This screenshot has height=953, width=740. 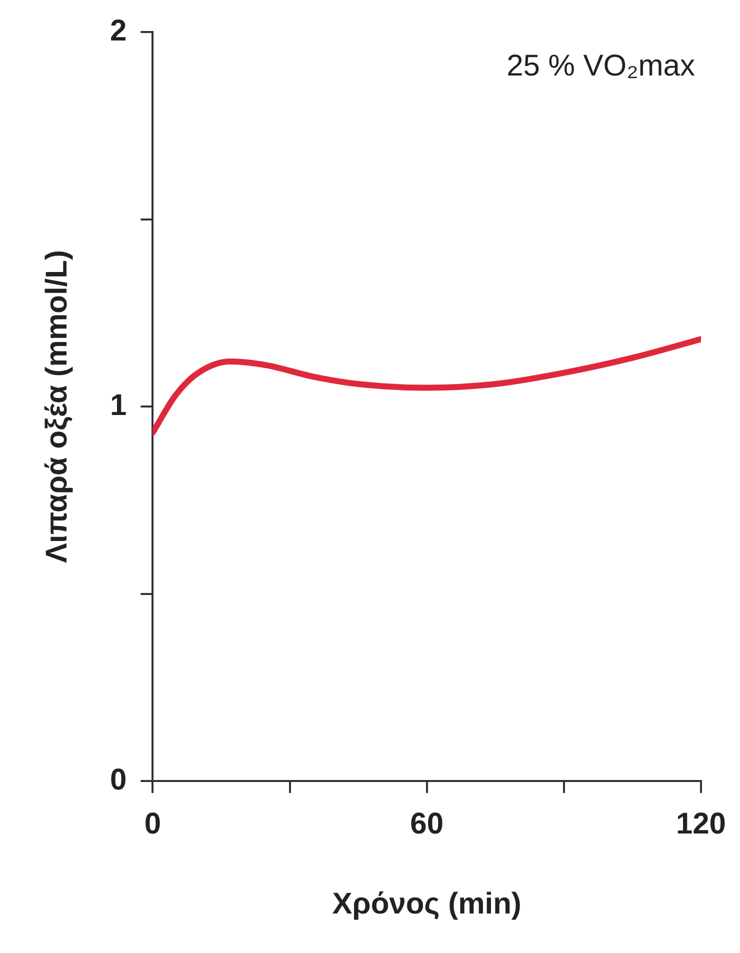 What do you see at coordinates (427, 903) in the screenshot?
I see `x-axis-title: Χρόνος (min)` at bounding box center [427, 903].